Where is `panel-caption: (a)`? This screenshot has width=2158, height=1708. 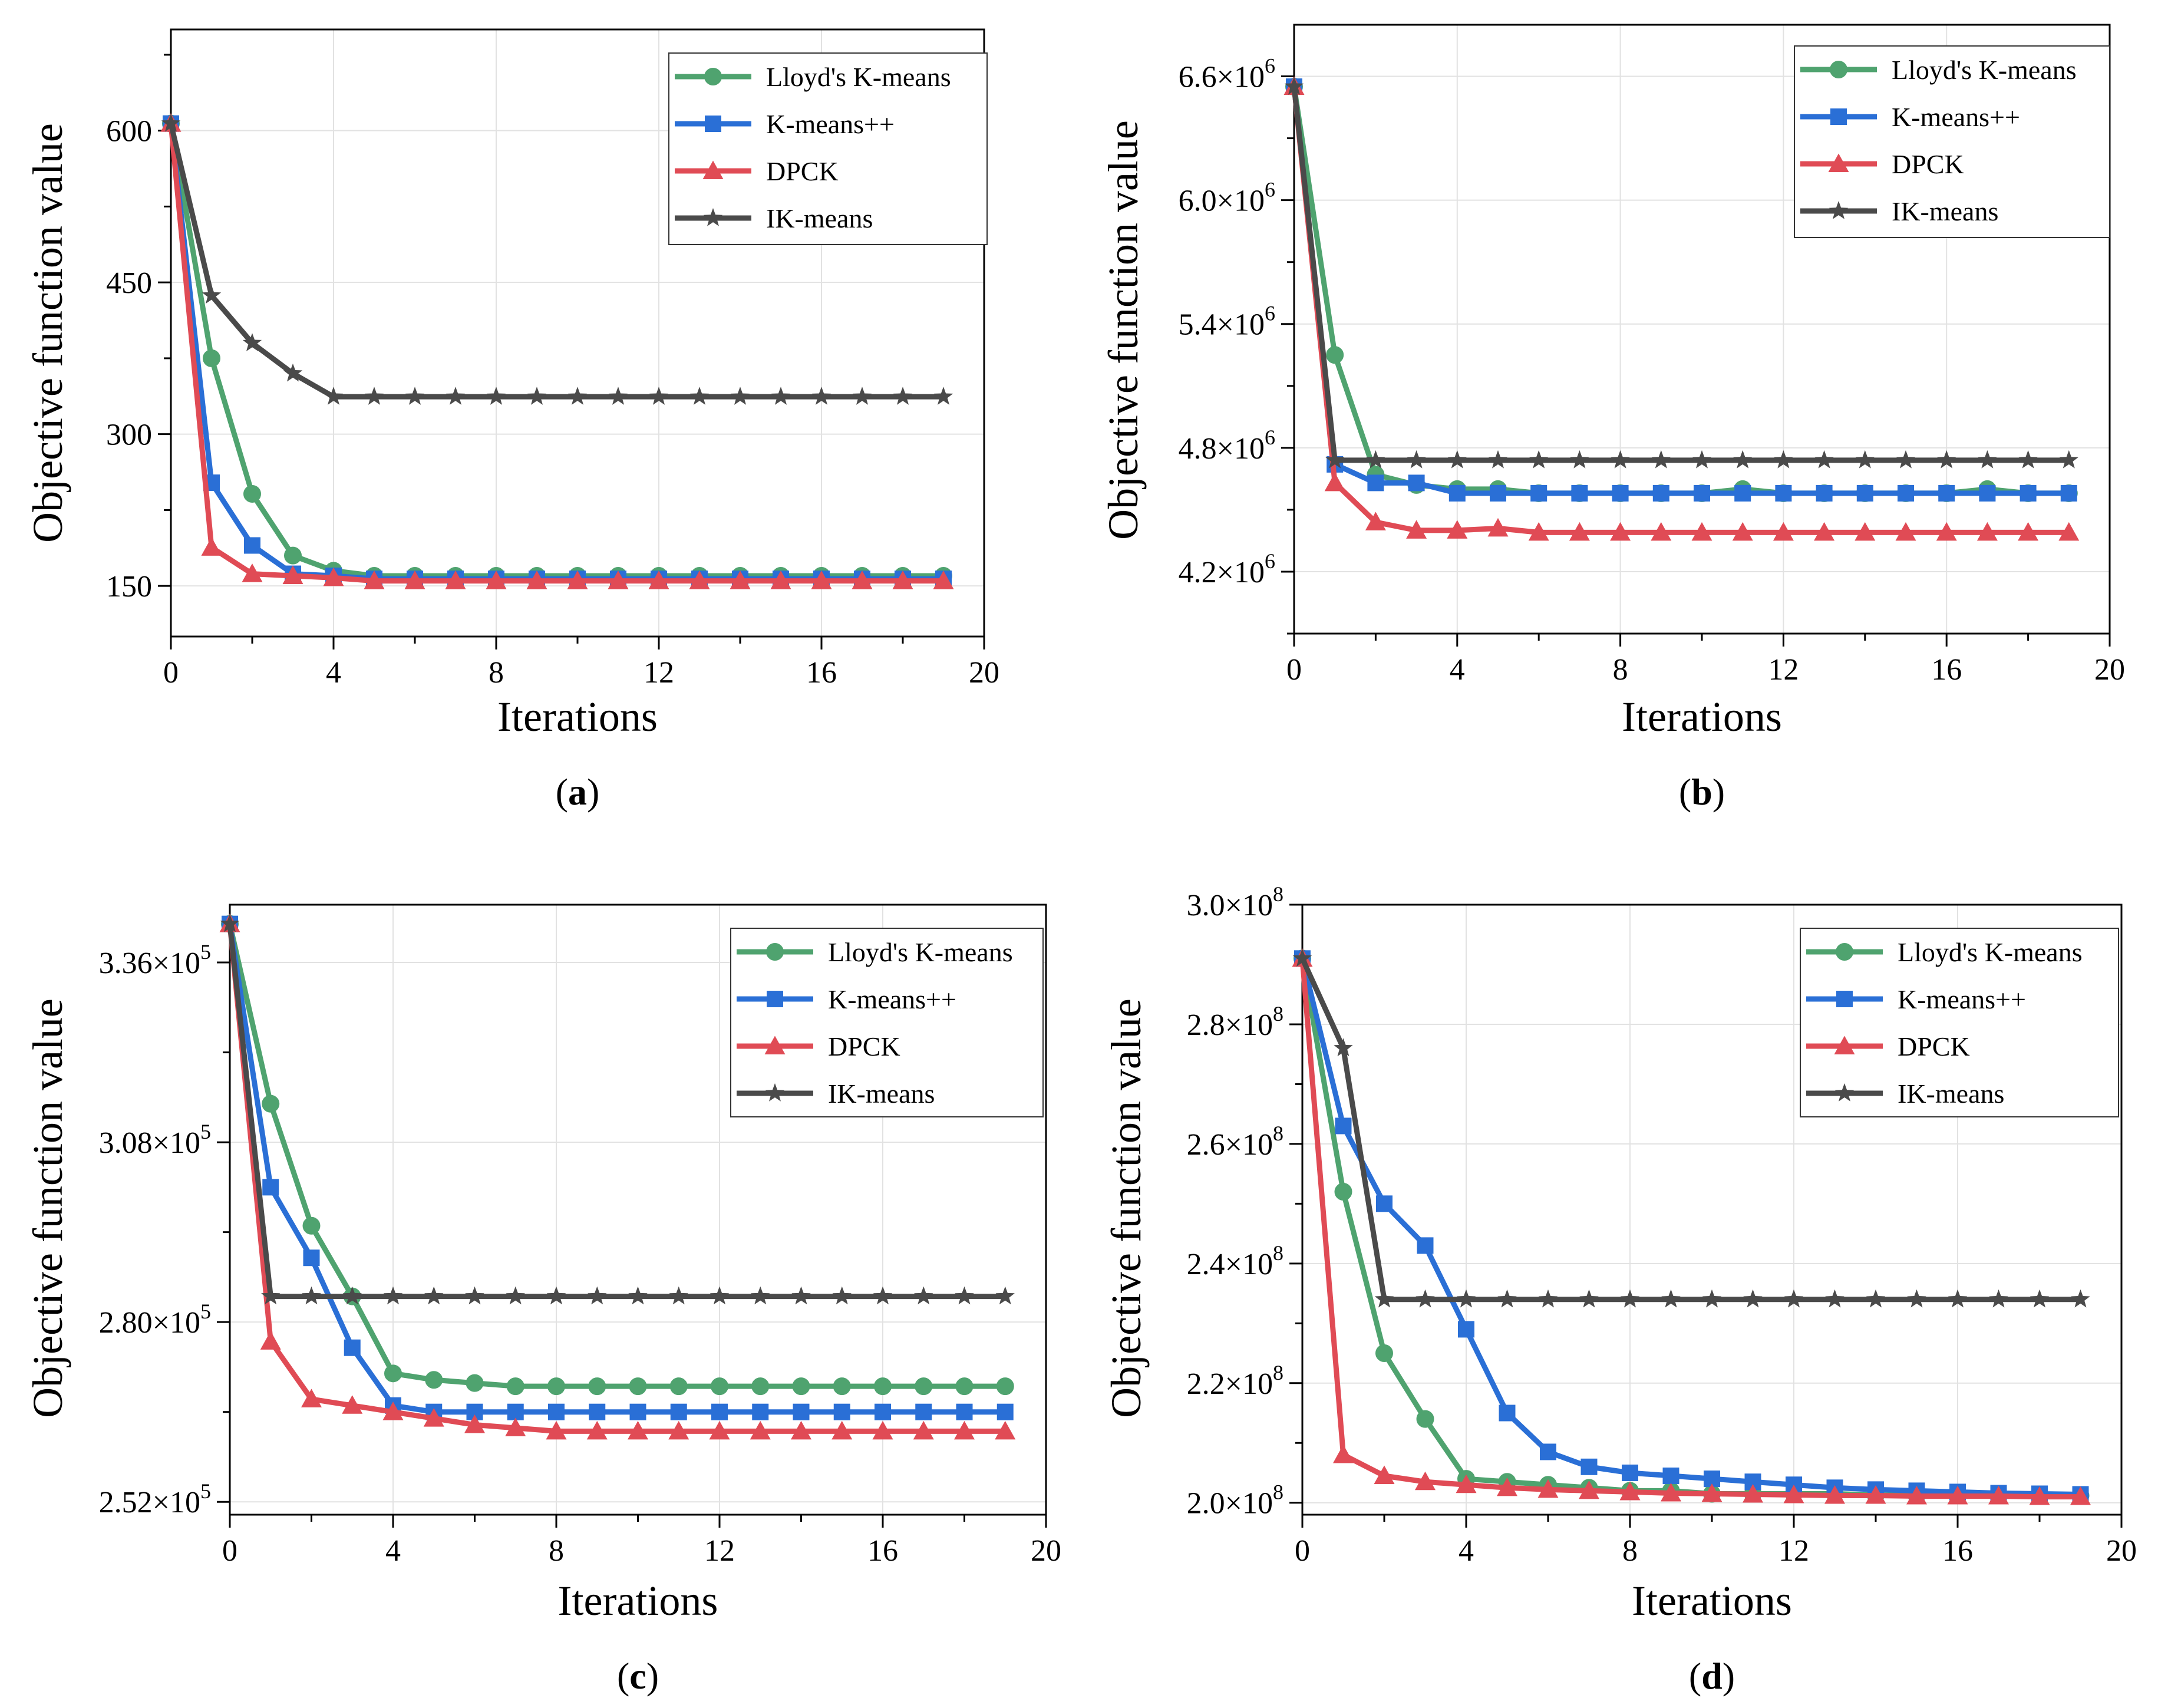
panel-caption: (a) is located at coordinates (578, 792).